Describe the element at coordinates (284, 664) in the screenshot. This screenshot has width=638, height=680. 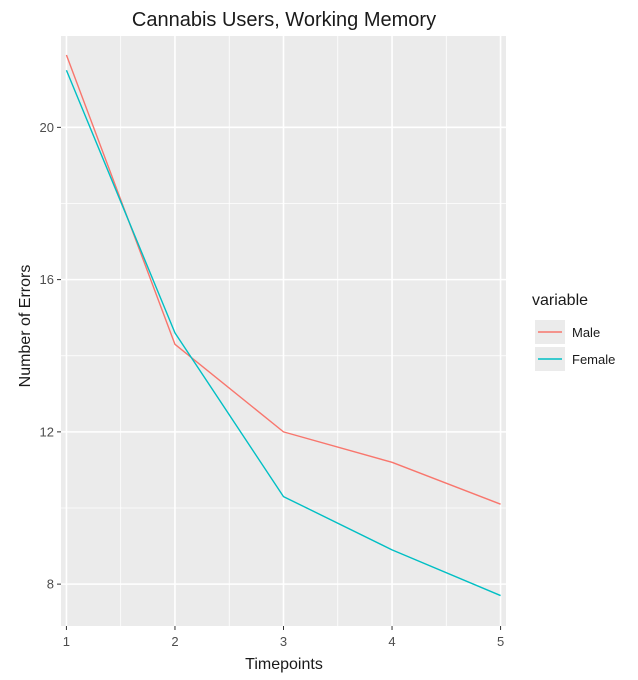
I see `x-axis-label: Timepoints` at that location.